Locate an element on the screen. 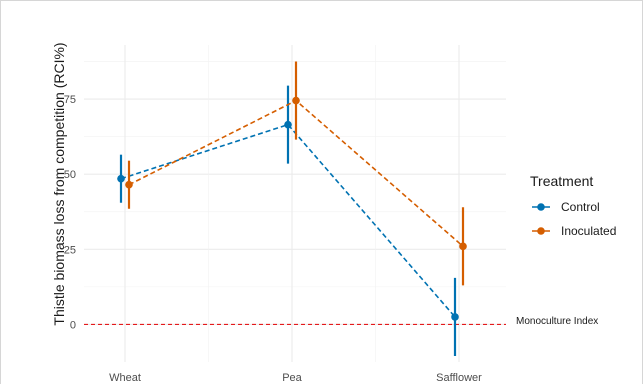  reference-line-label: Monoculture Index is located at coordinates (557, 321).